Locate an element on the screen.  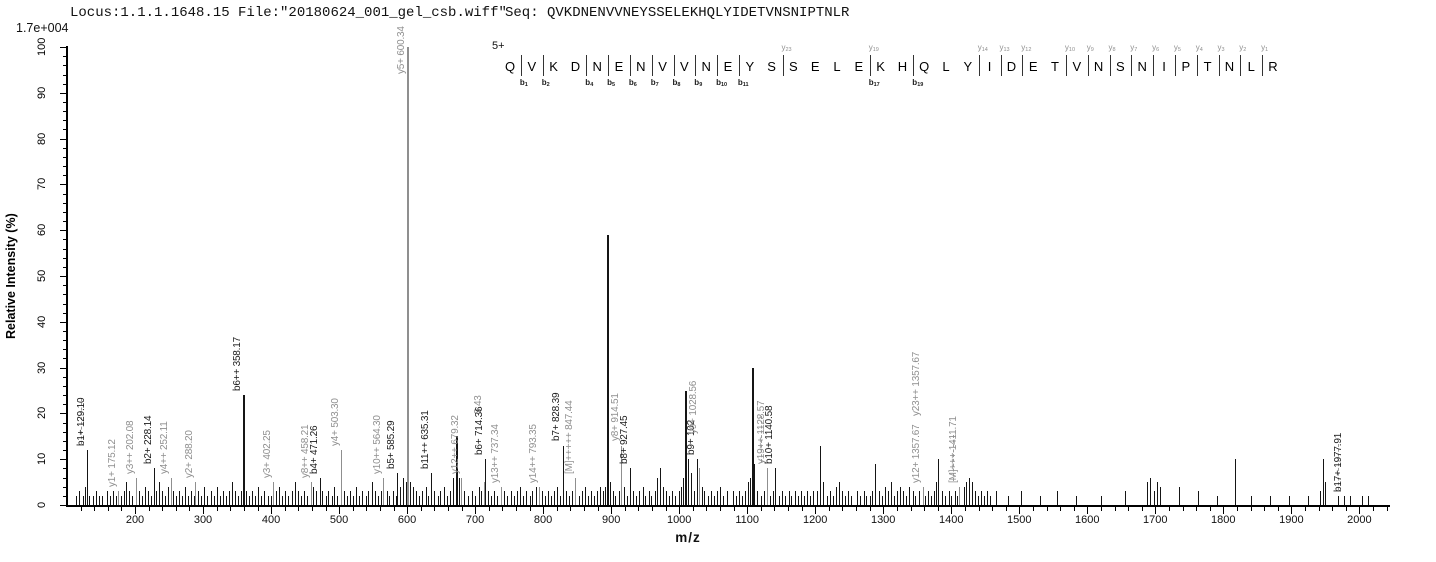
sequence-residue: S is located at coordinates (793, 66).